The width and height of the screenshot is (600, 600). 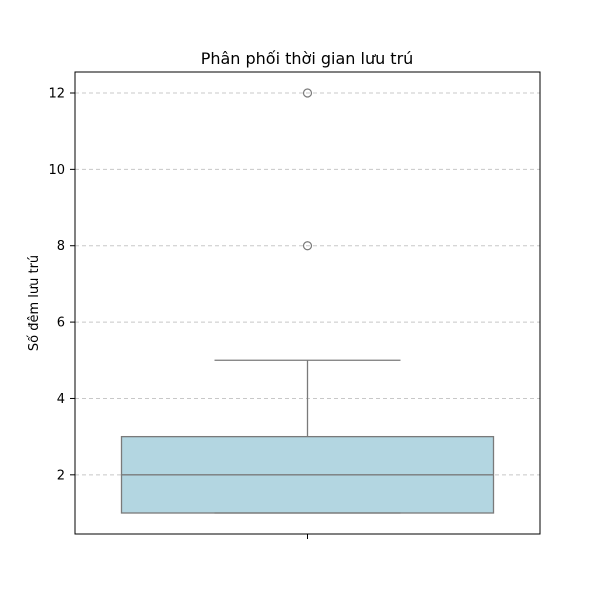 I want to click on y-axis-label: Số đêm lưu trú, so click(x=34, y=303).